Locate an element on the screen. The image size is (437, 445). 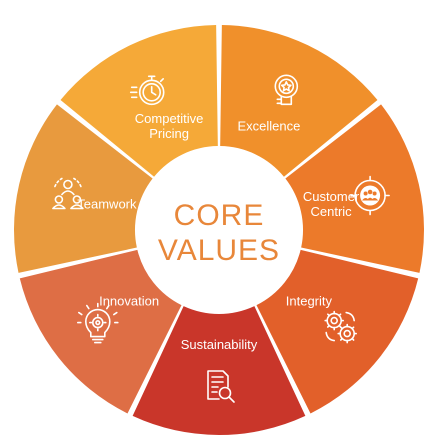
gears-icon is located at coordinates (341, 327).